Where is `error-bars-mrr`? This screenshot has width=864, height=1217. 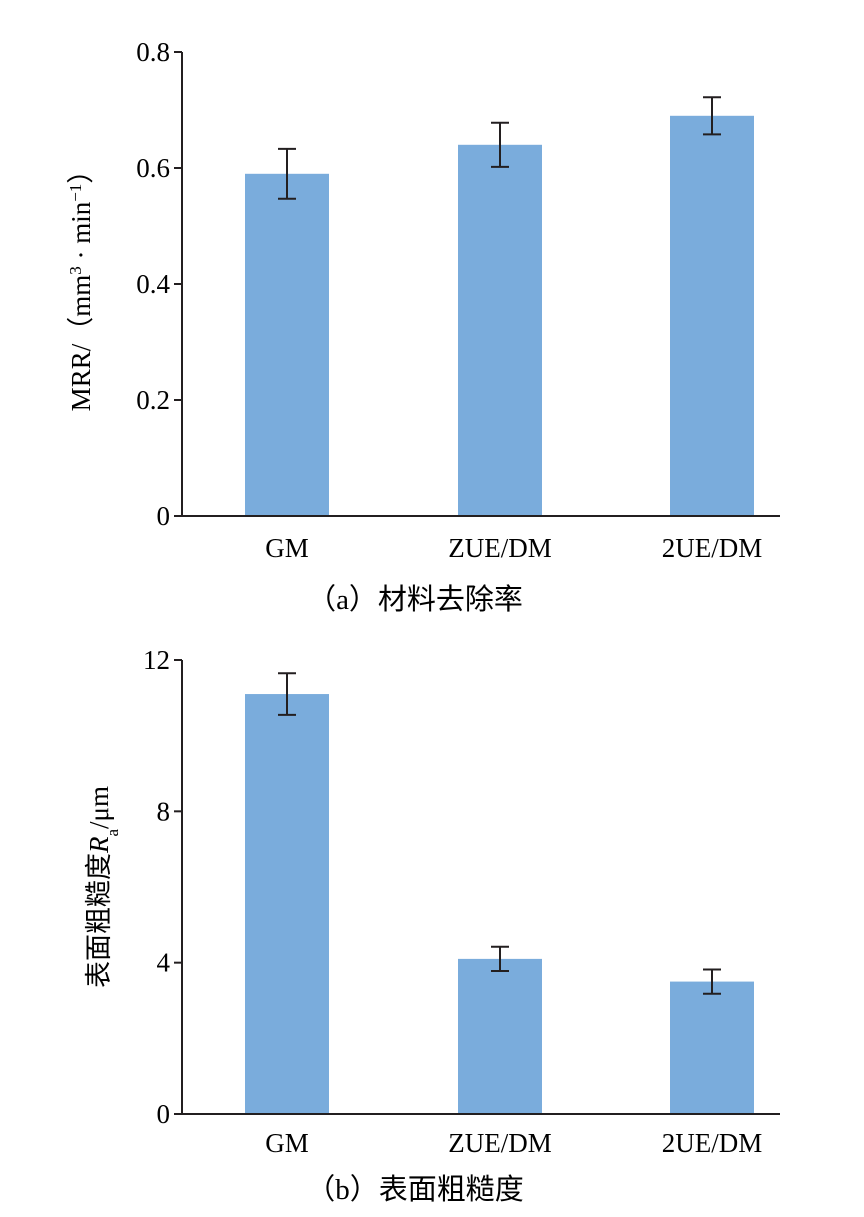
error-bars-mrr is located at coordinates (499, 148).